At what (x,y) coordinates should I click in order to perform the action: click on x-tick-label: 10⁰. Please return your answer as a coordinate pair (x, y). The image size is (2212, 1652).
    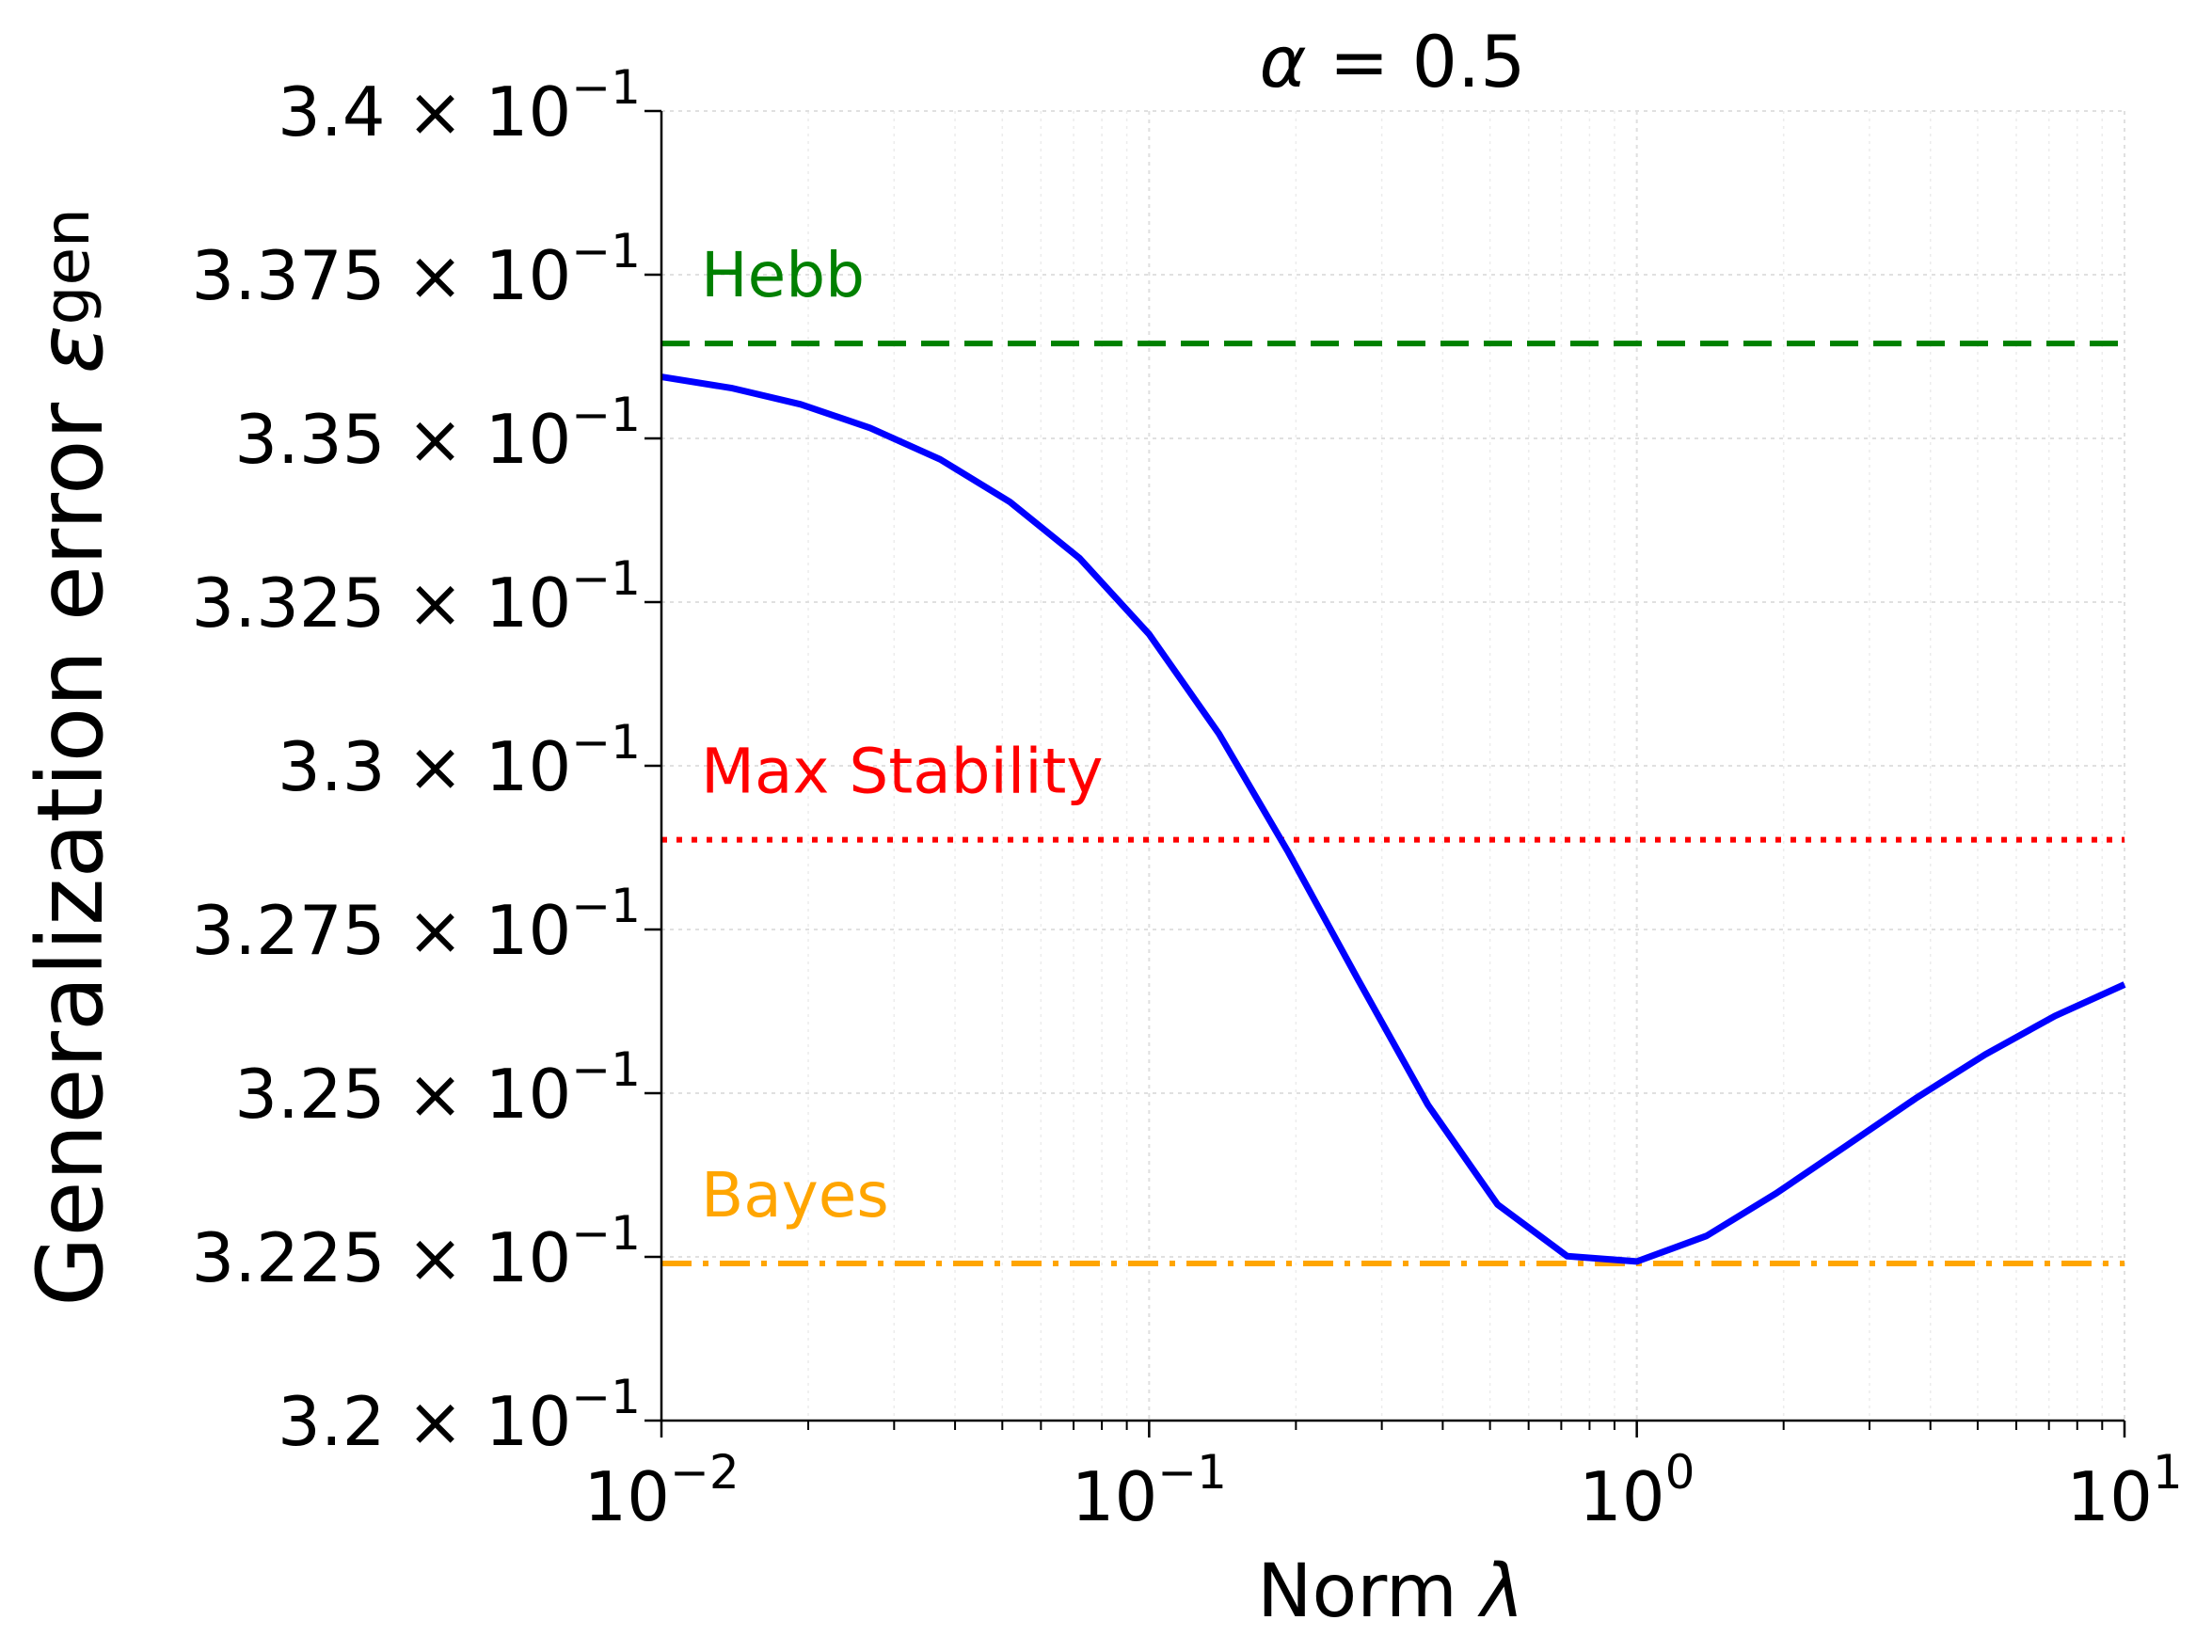
    Looking at the image, I should click on (1637, 1490).